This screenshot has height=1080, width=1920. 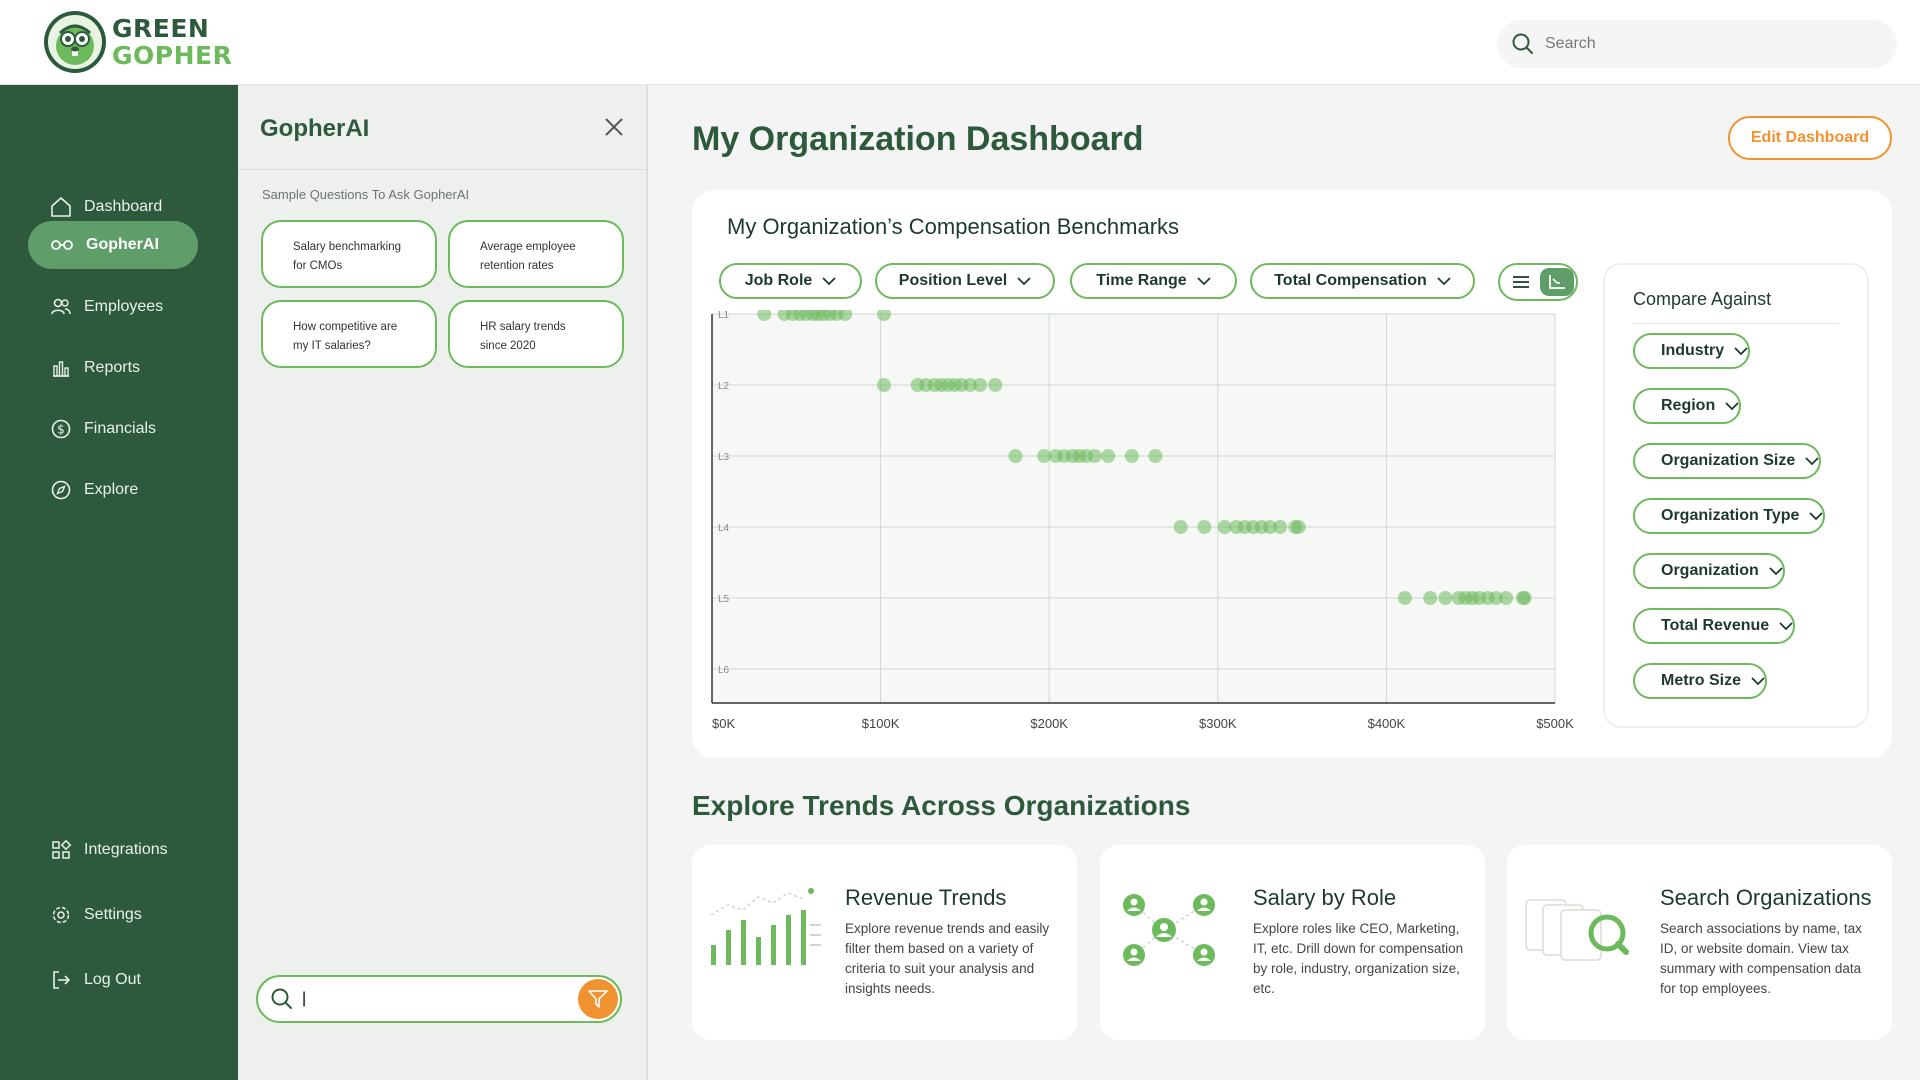 I want to click on list-icon, so click(x=1521, y=282).